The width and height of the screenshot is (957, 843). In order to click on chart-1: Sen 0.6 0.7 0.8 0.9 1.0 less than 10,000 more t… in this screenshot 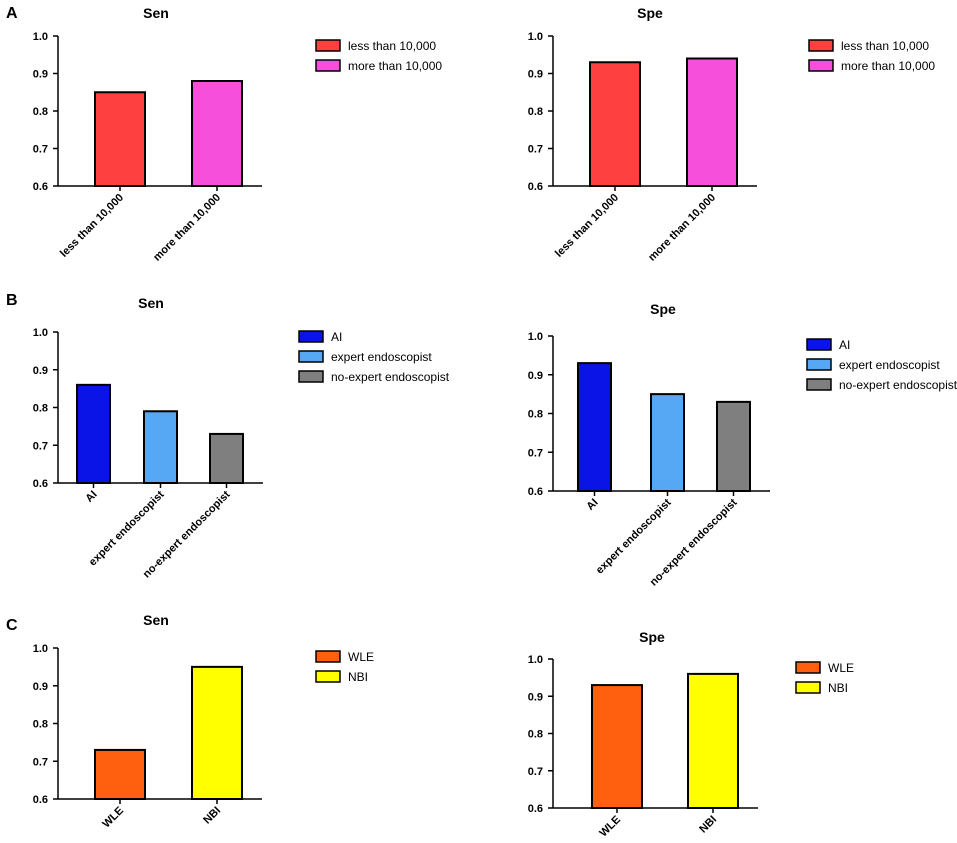, I will do `click(238, 134)`.